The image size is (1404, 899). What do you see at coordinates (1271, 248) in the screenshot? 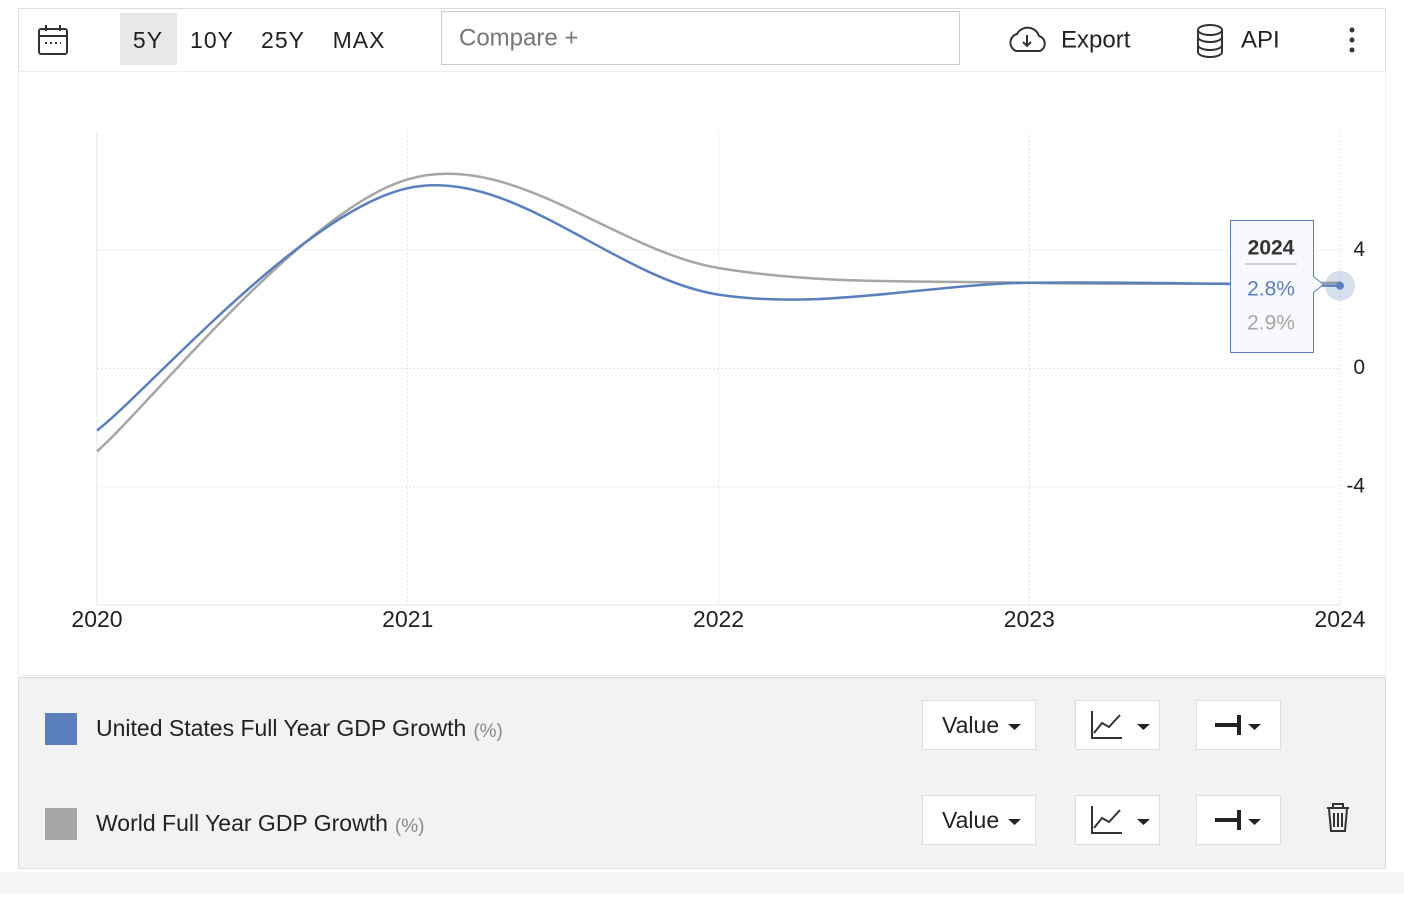
I see `tooltip-title: 2024` at bounding box center [1271, 248].